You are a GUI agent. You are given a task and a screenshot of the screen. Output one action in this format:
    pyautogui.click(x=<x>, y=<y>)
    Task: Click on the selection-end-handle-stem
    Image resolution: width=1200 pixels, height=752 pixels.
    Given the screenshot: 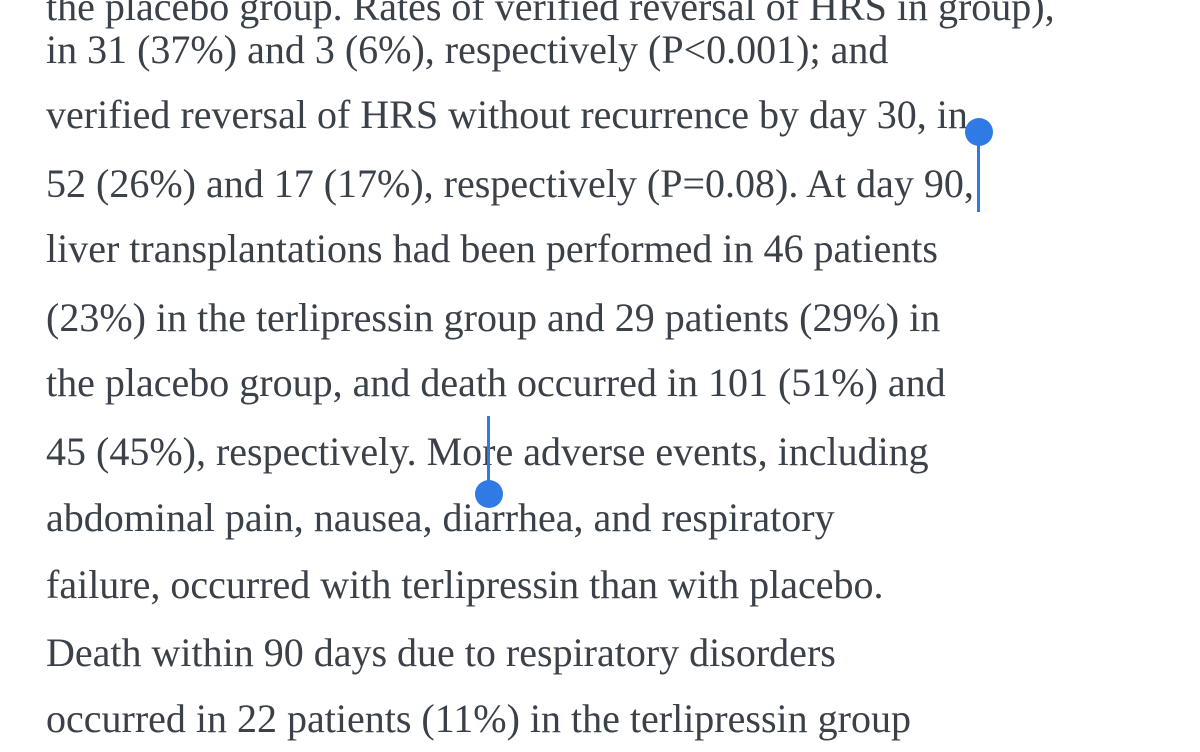 What is the action you would take?
    pyautogui.click(x=488, y=455)
    